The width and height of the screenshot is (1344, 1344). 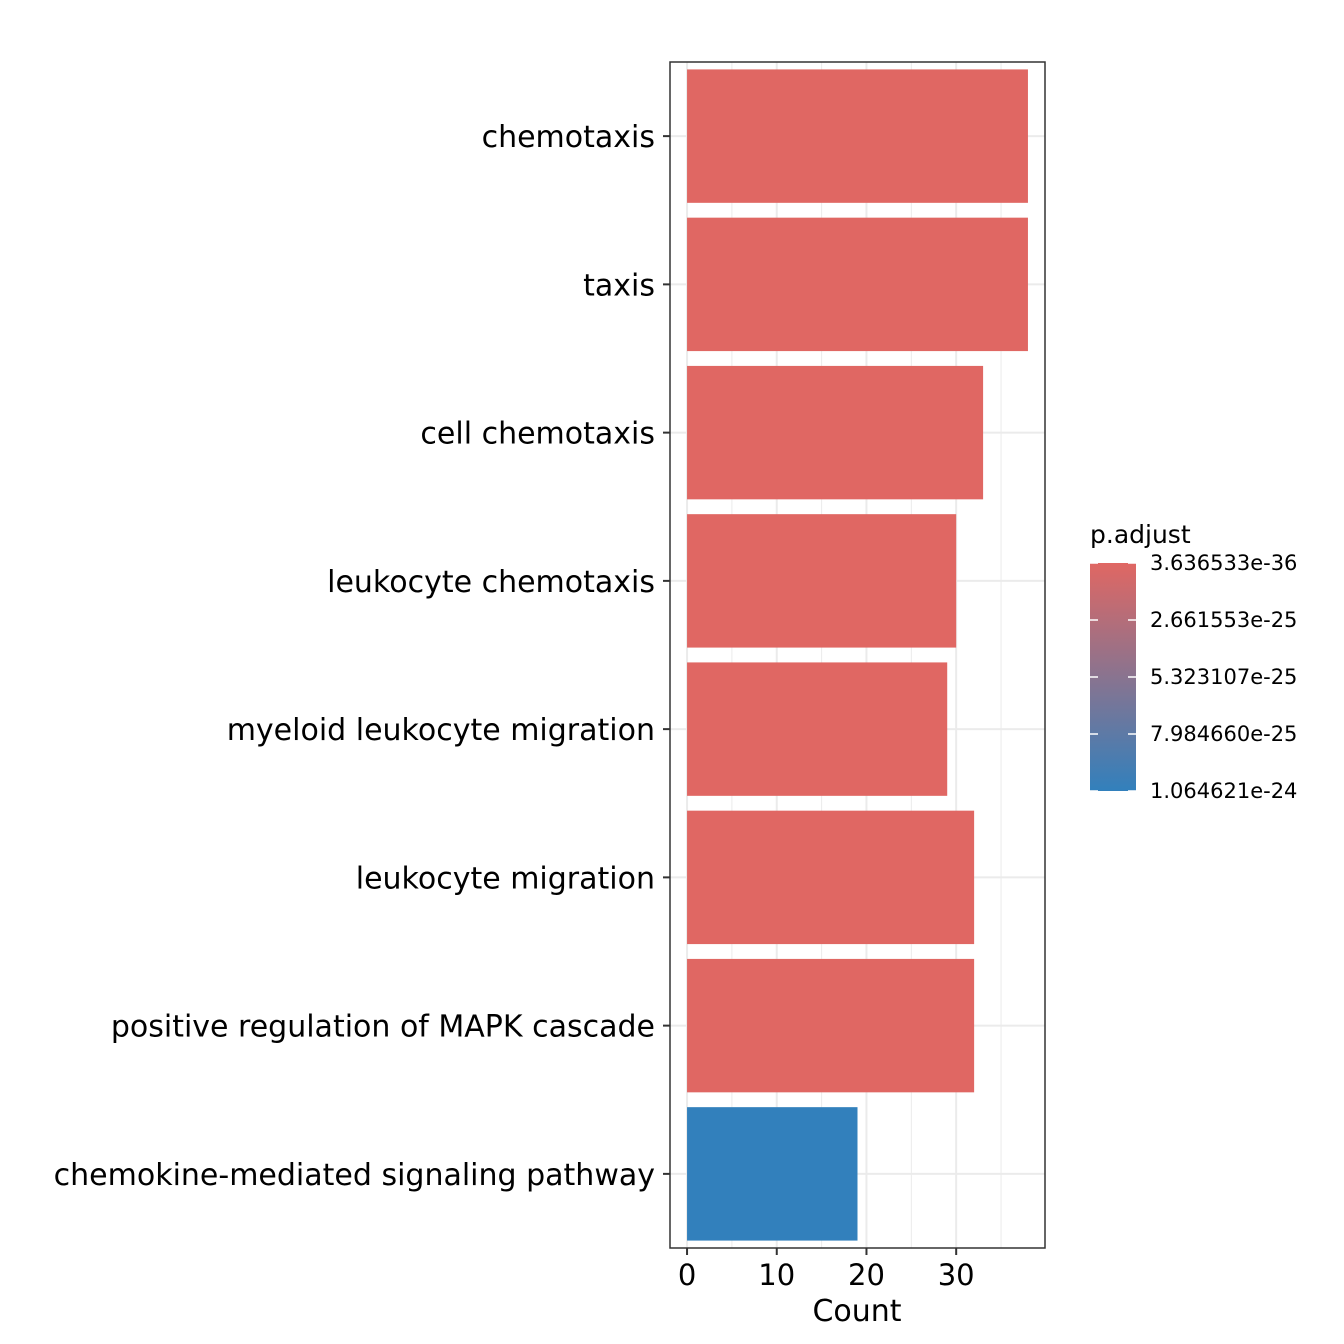 What do you see at coordinates (441, 730) in the screenshot?
I see `category-label: myeloid leukocyte migration` at bounding box center [441, 730].